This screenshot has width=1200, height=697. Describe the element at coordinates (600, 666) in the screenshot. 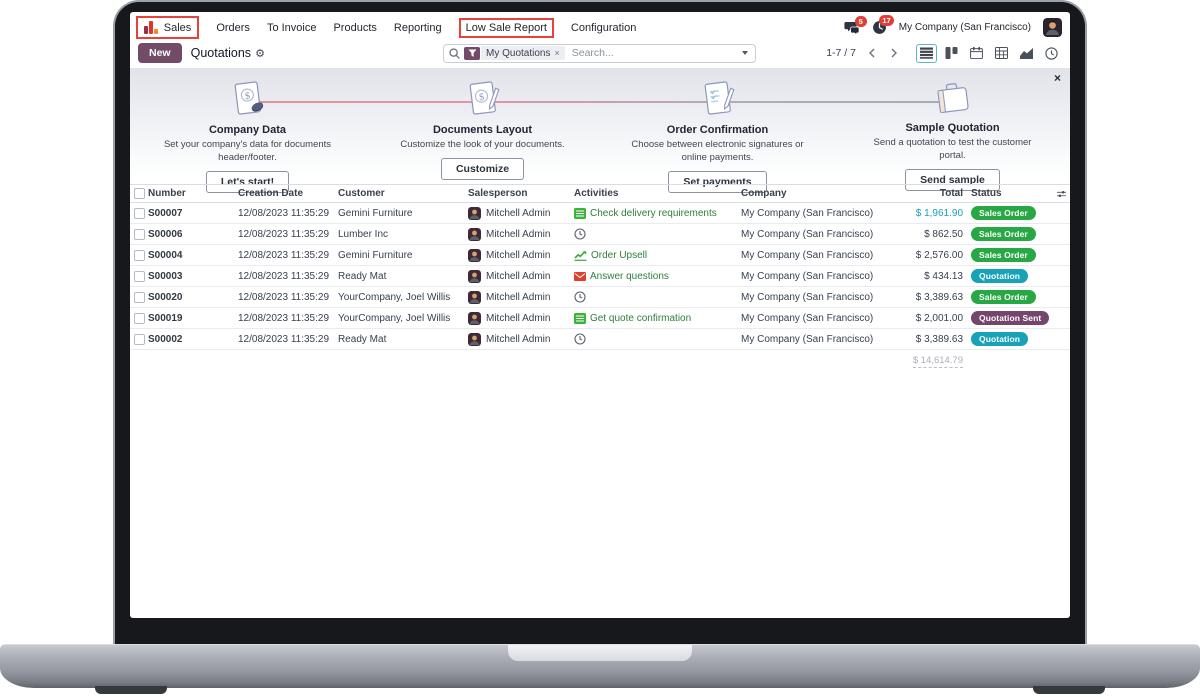

I see `laptop-base` at that location.